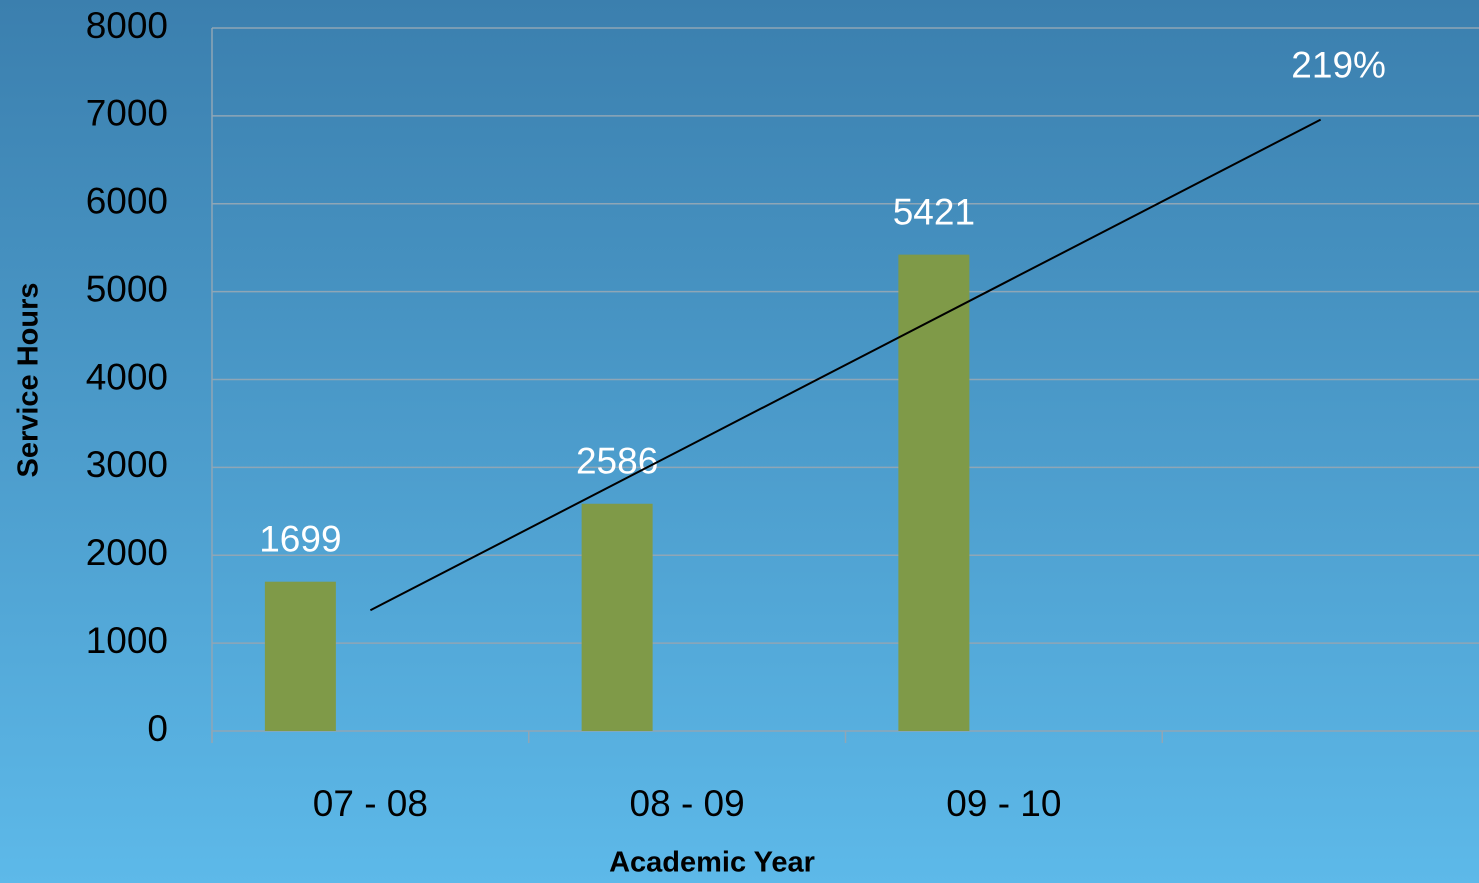 Image resolution: width=1479 pixels, height=883 pixels. What do you see at coordinates (1003, 803) in the screenshot?
I see `x-tick-label: 09 - 10` at bounding box center [1003, 803].